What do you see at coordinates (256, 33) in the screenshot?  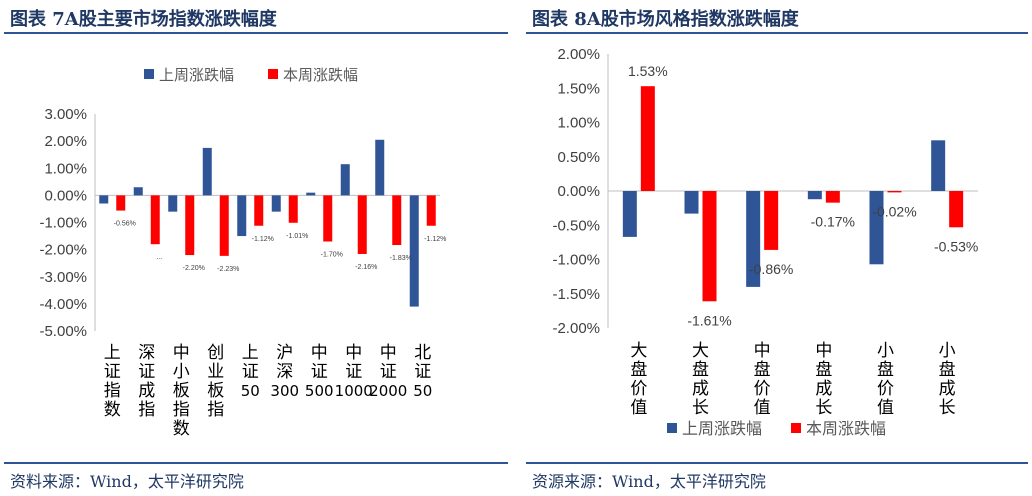 I see `left-title-rule` at bounding box center [256, 33].